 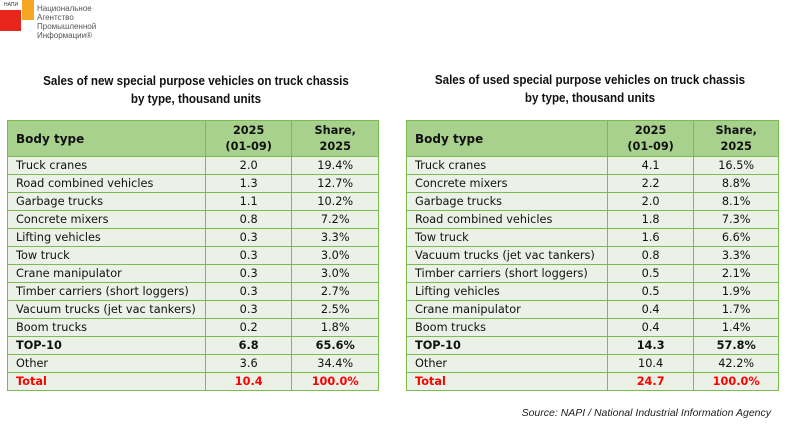 What do you see at coordinates (650, 165) in the screenshot?
I see `value-cell: 4.1` at bounding box center [650, 165].